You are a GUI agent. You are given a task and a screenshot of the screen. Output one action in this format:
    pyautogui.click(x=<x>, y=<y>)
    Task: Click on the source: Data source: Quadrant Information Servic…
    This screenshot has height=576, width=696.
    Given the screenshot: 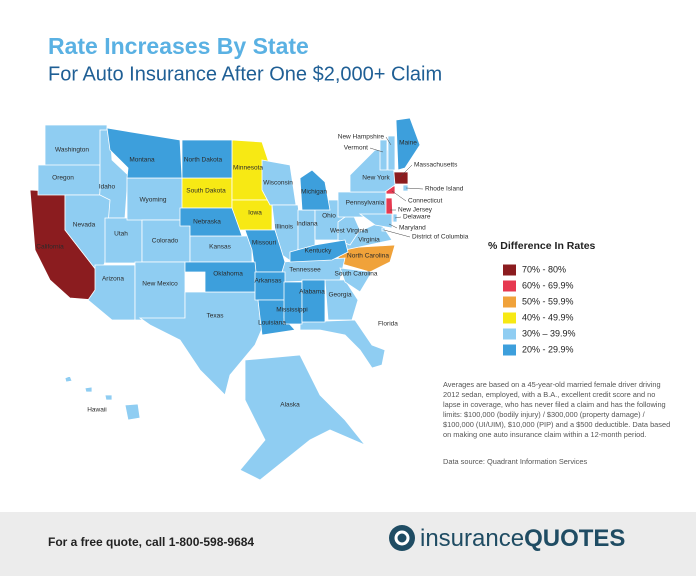 What is the action you would take?
    pyautogui.click(x=515, y=461)
    